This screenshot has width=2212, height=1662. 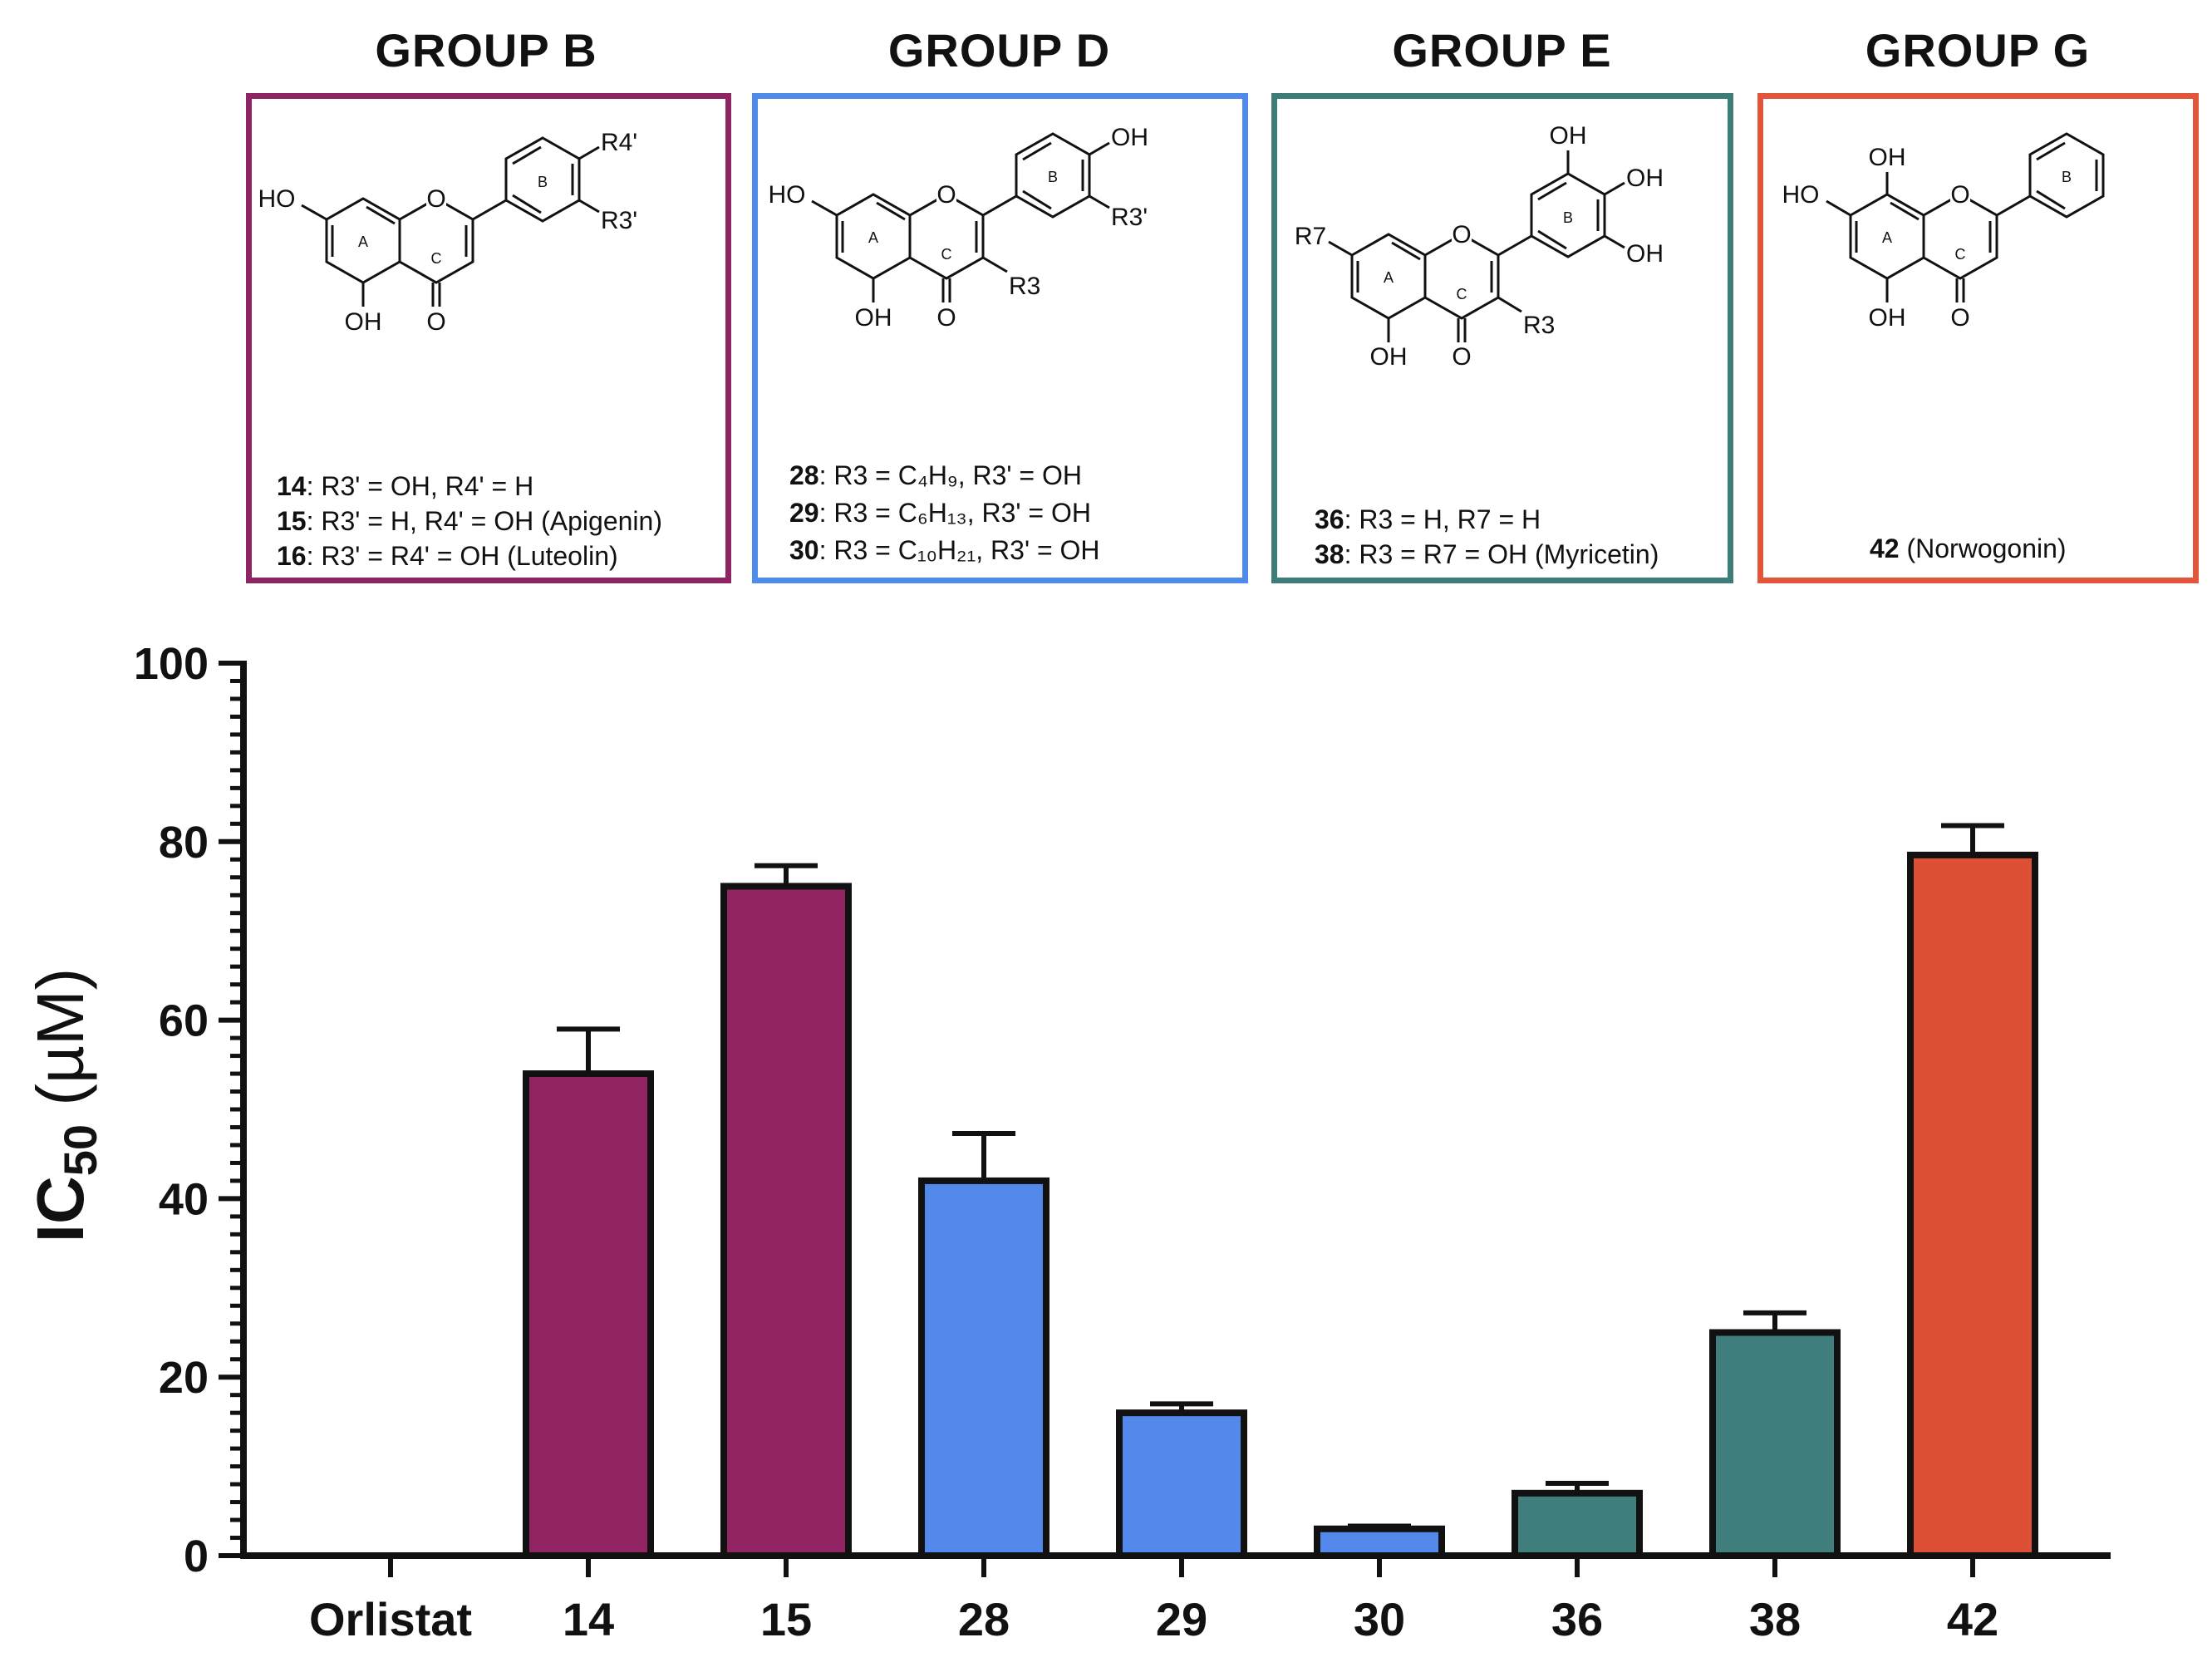 I want to click on compound-number: 42, so click(x=1885, y=548).